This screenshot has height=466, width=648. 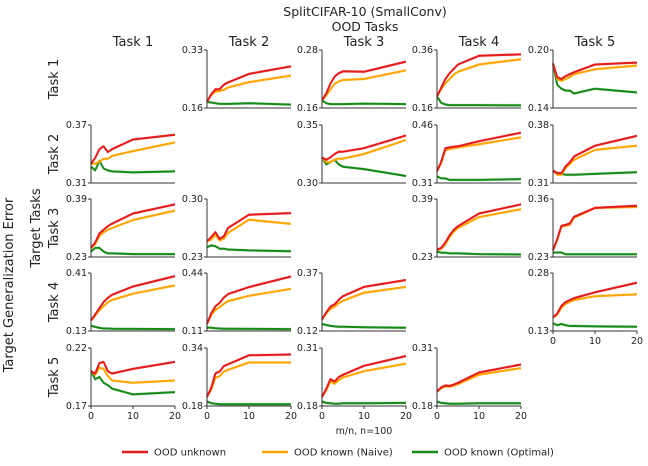 I want to click on panel-r4-c1-unknown-line, so click(x=133, y=298).